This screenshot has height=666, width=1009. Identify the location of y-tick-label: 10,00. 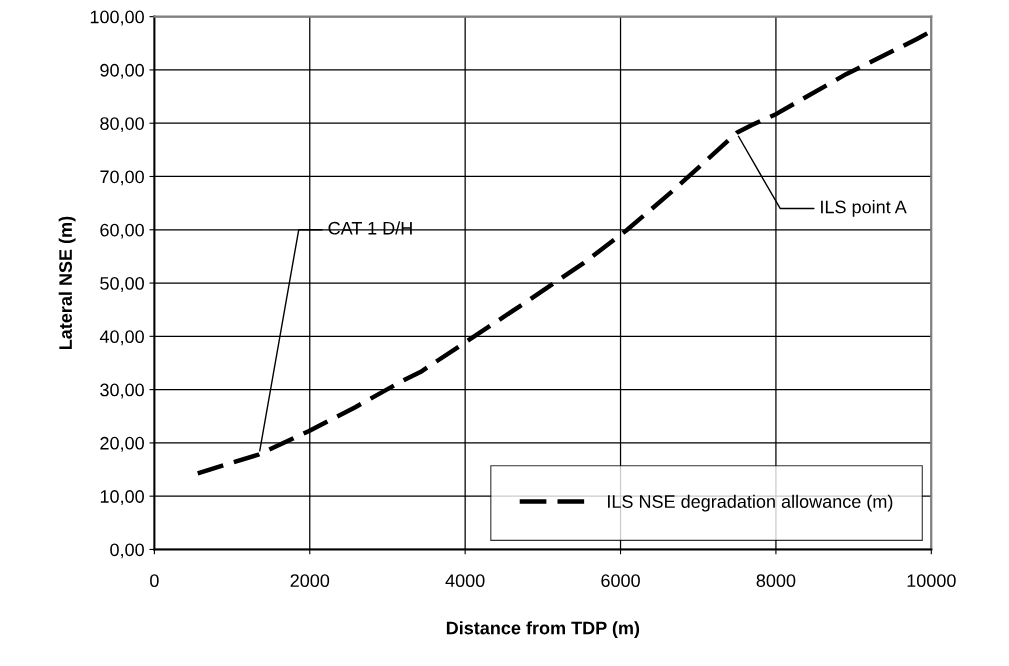
(122, 498).